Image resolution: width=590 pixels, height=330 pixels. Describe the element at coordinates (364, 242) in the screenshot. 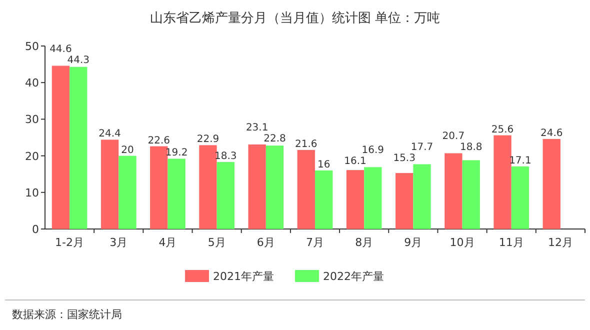

I see `x-tick-label: 8月` at that location.